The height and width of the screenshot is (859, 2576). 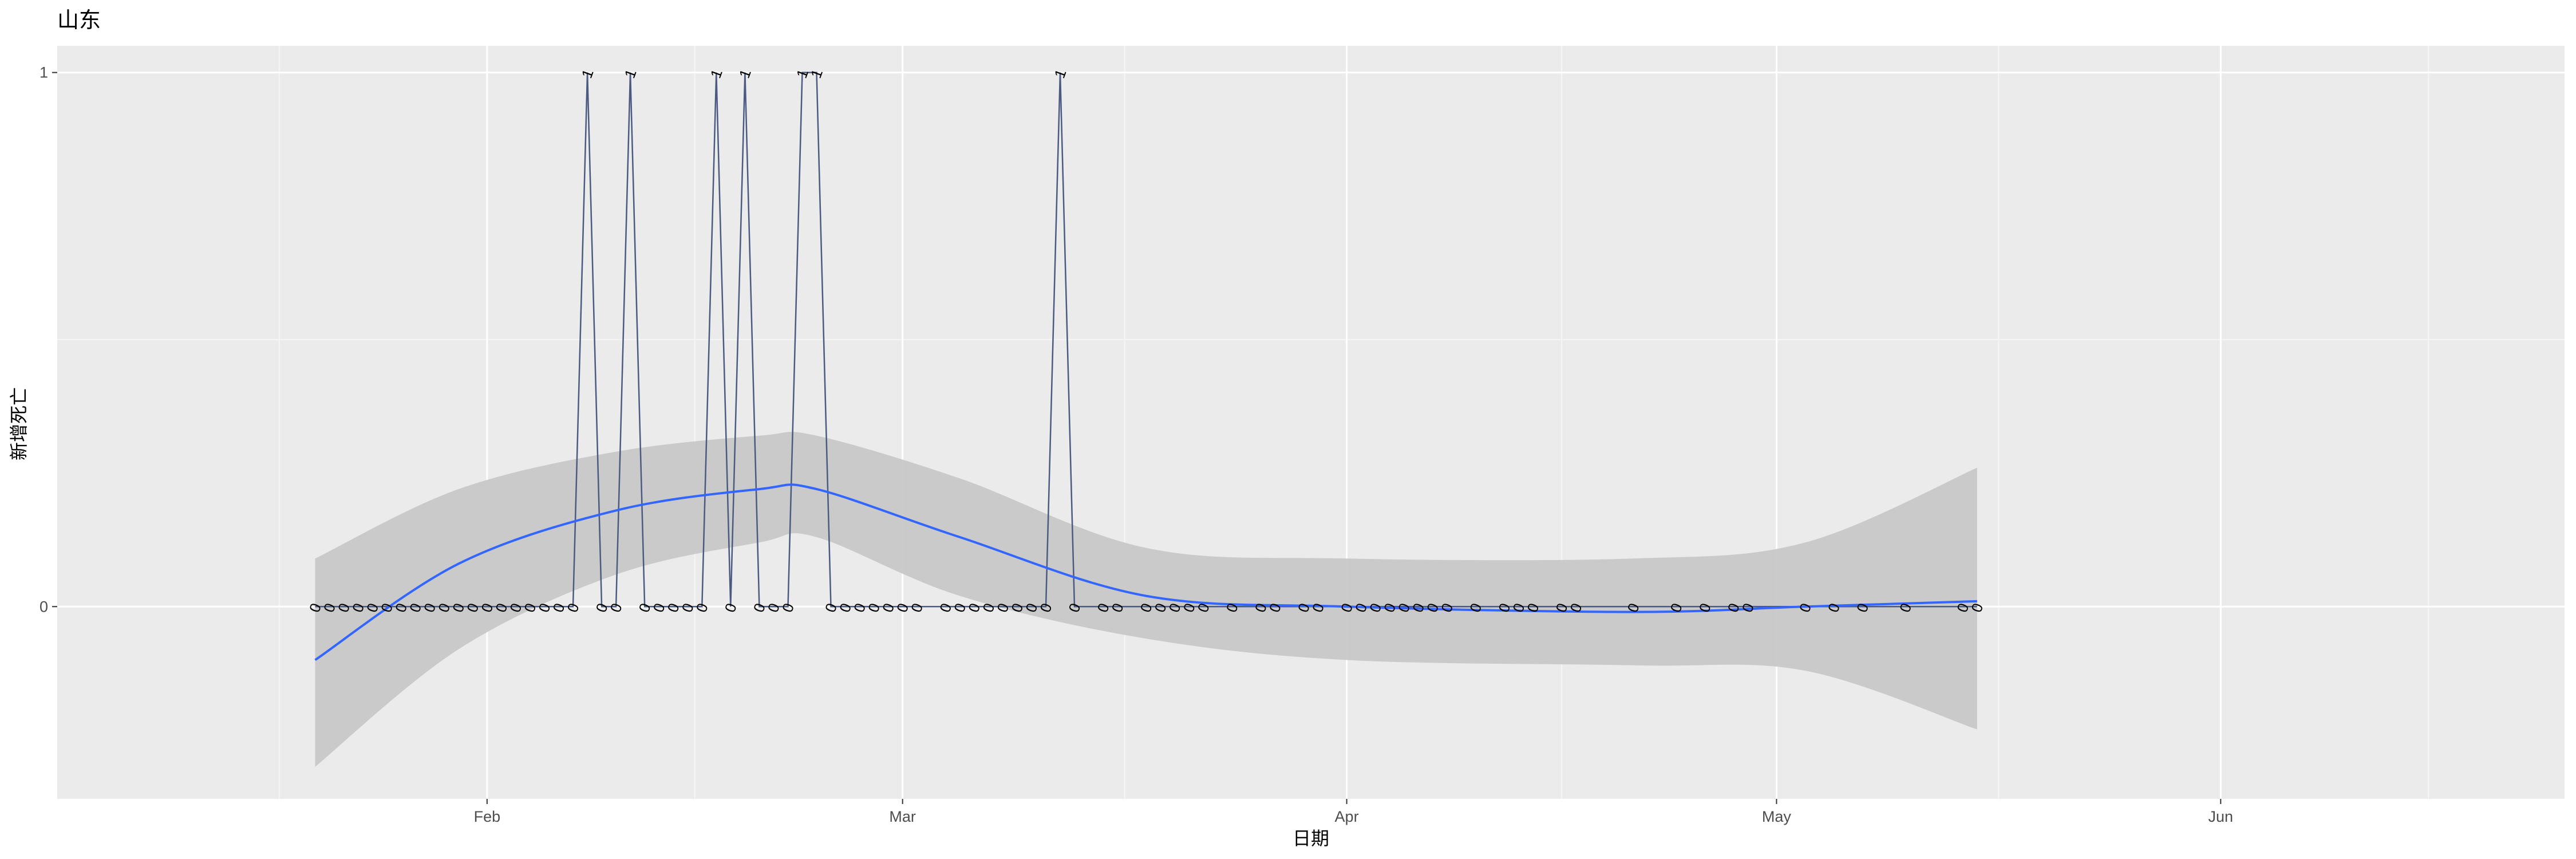 I want to click on x-tick-label: Mar, so click(x=902, y=816).